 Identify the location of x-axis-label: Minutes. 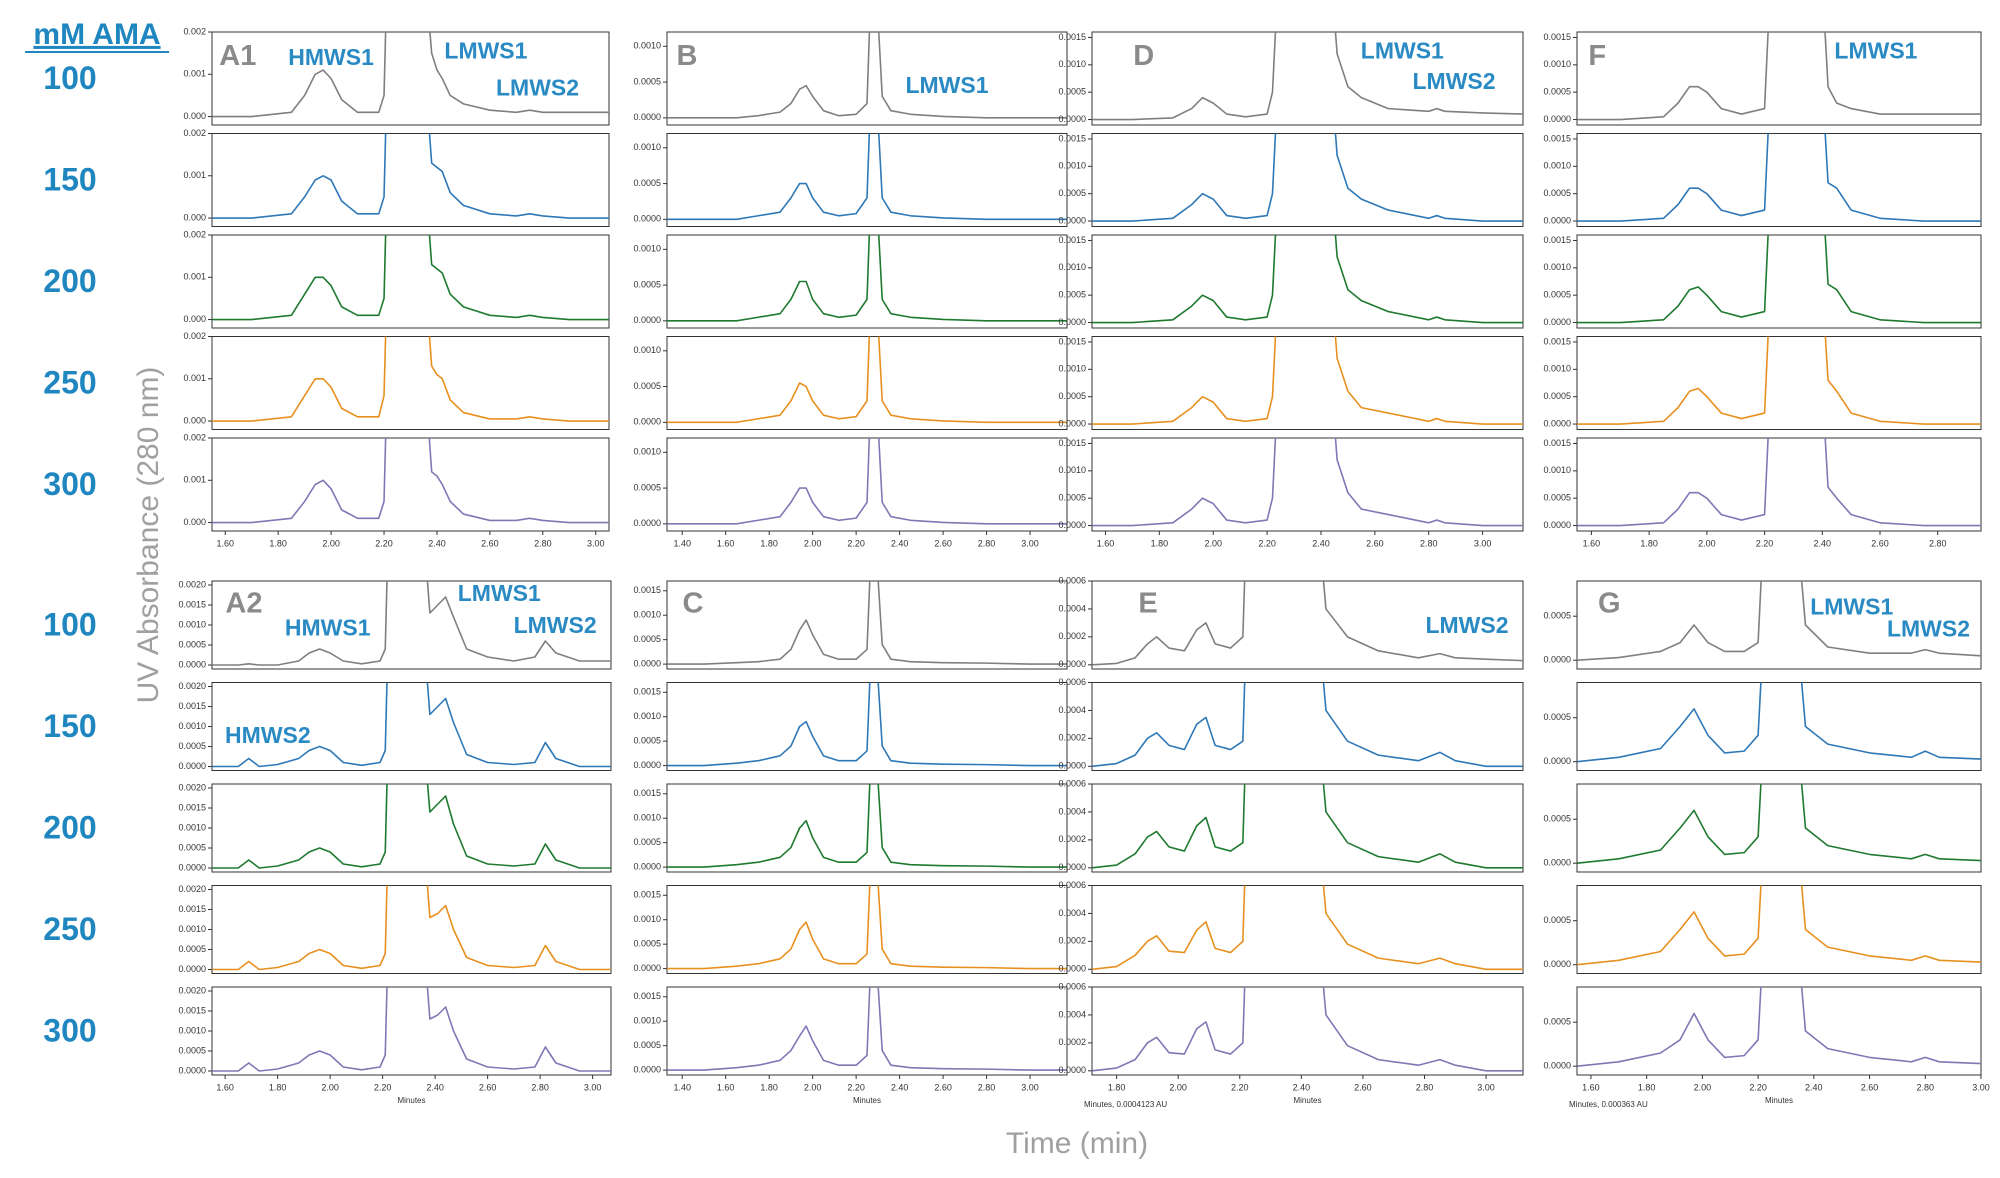
(411, 1100).